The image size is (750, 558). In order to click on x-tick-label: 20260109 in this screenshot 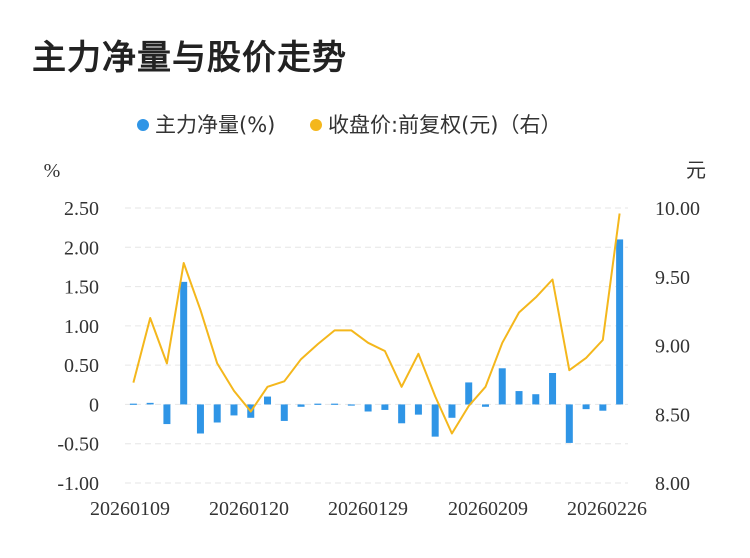, I will do `click(130, 509)`.